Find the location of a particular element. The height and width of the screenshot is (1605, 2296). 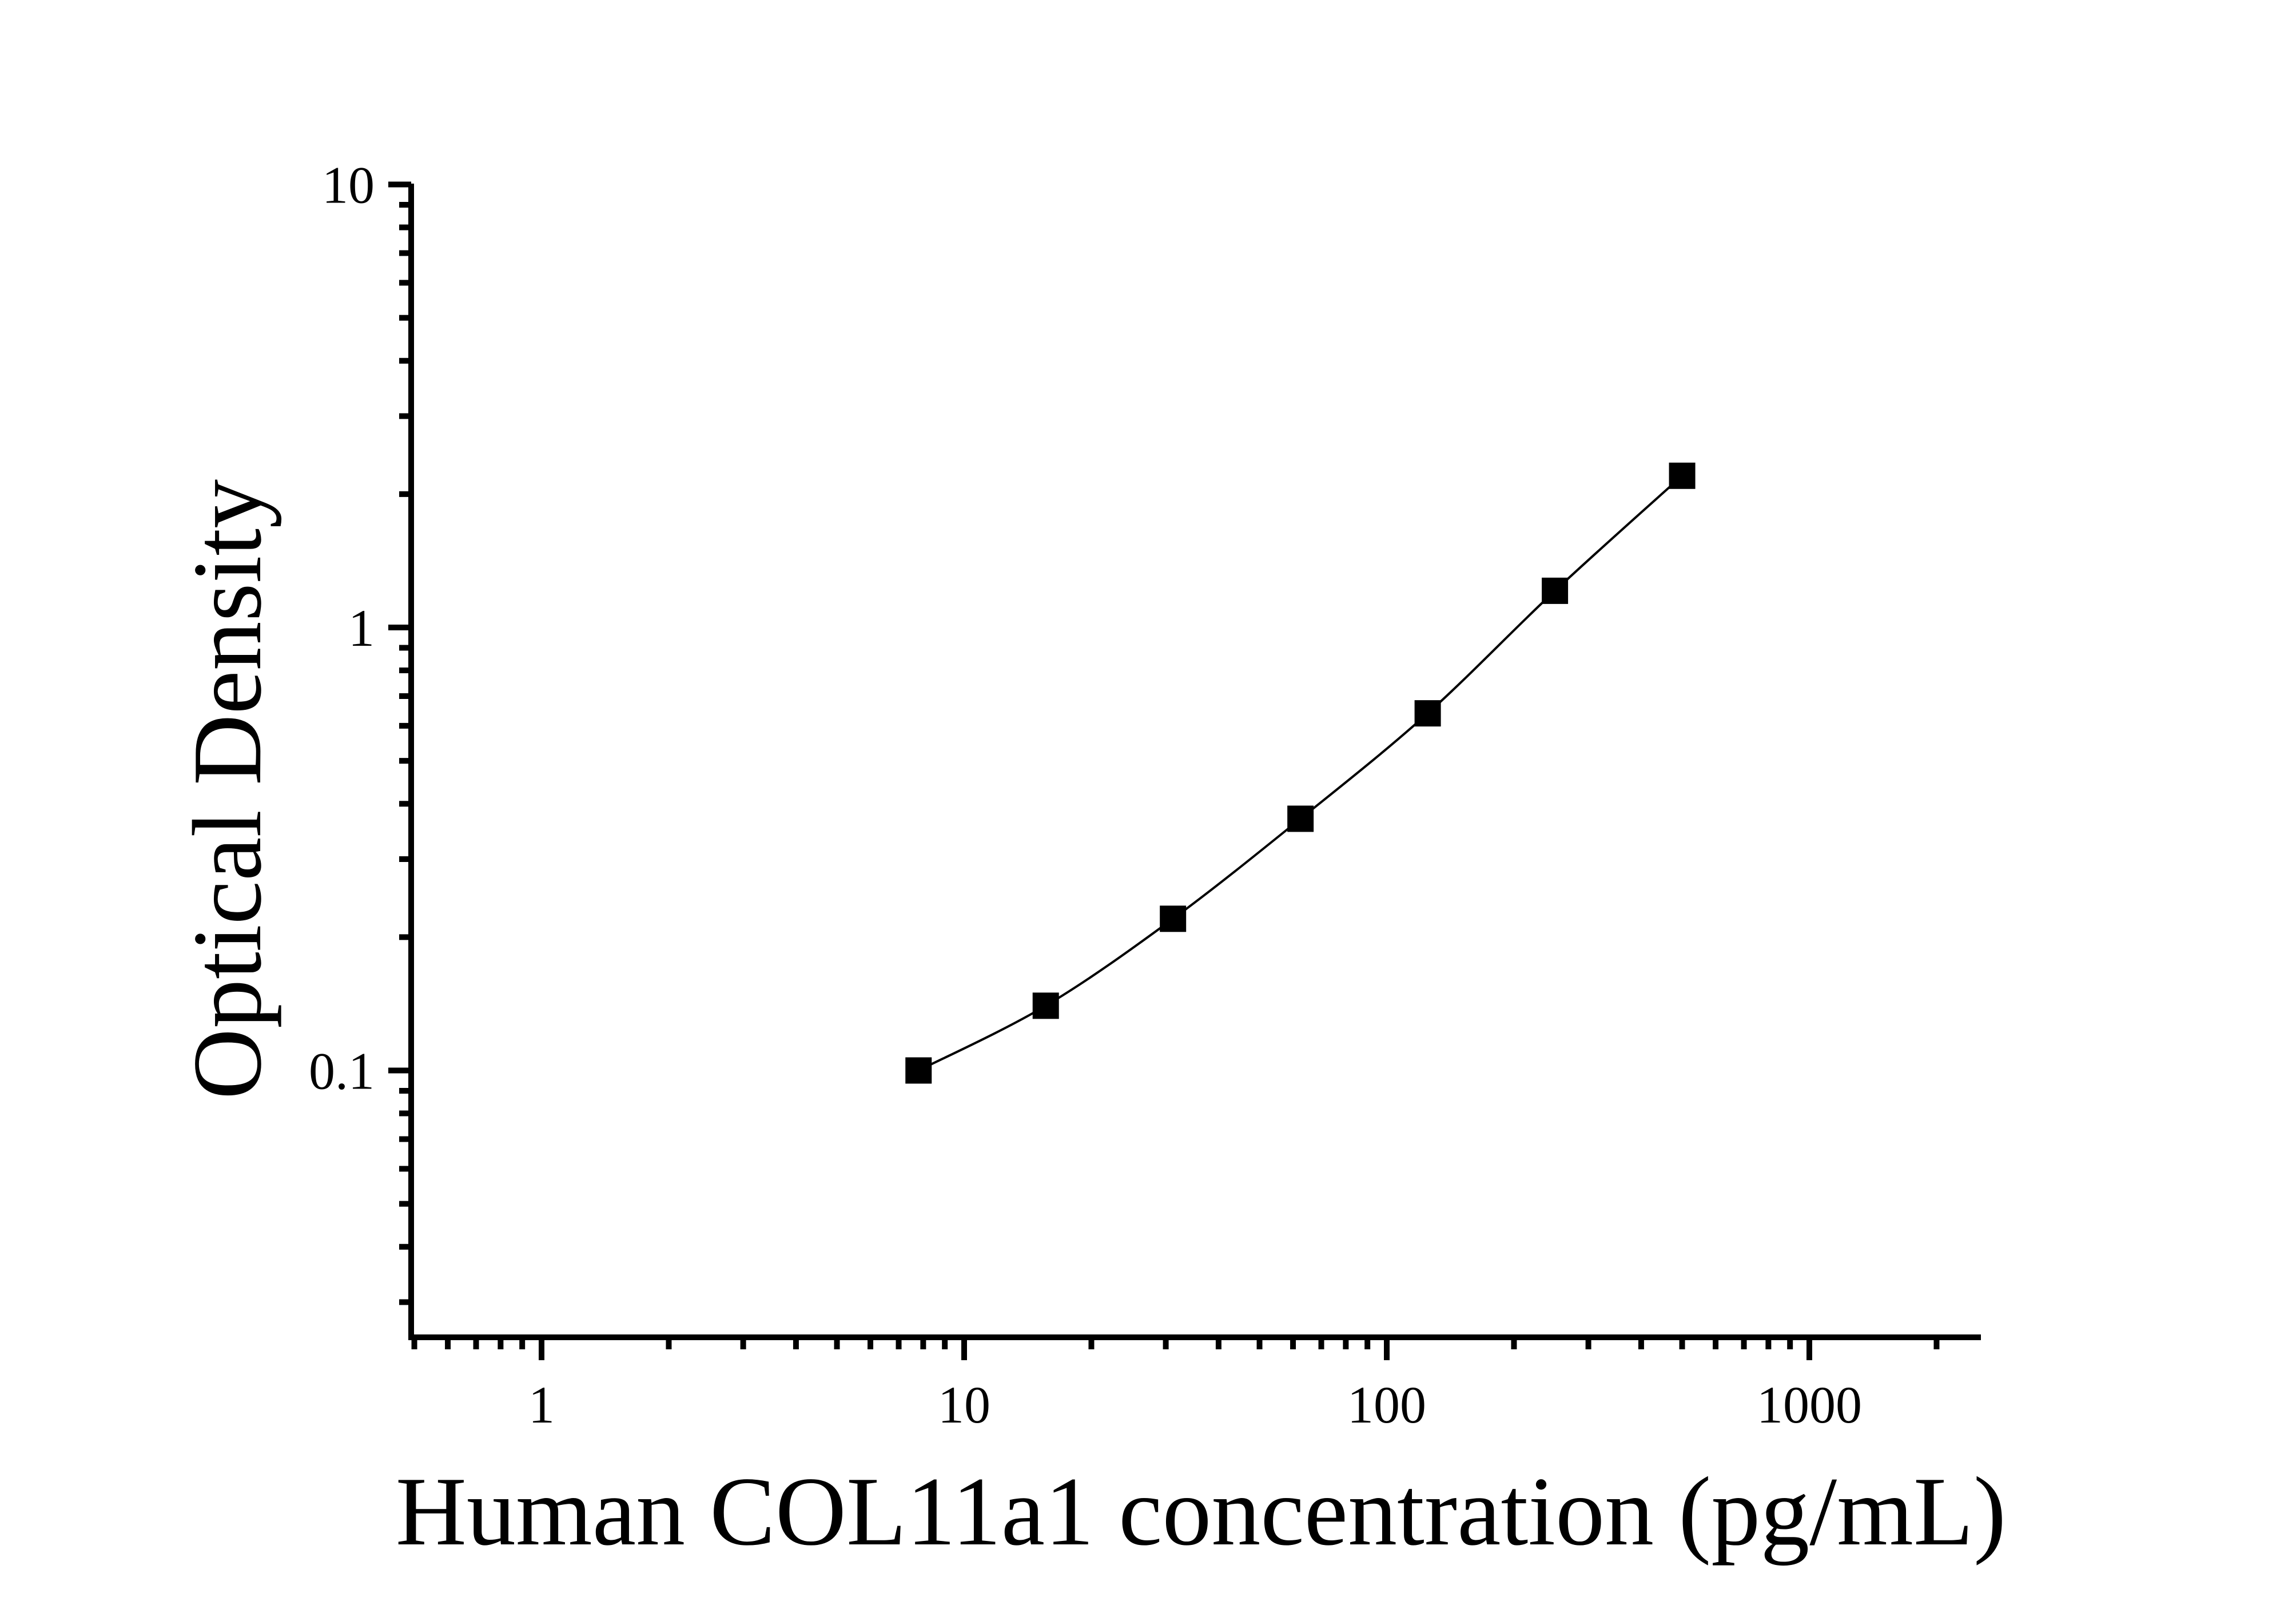

standard-curve-series is located at coordinates (1300, 773).